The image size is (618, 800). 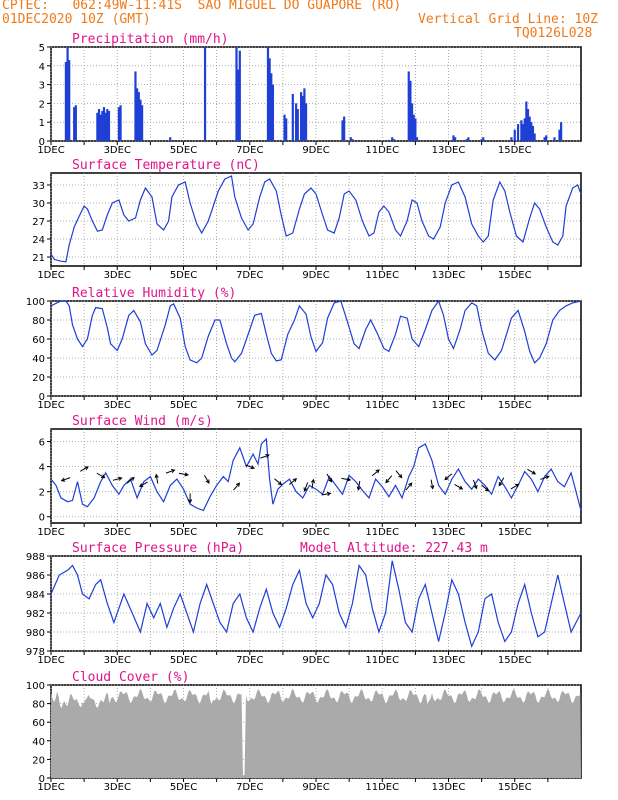 I want to click on panel-annotation: Model Altitude: 227.43 m, so click(x=394, y=548).